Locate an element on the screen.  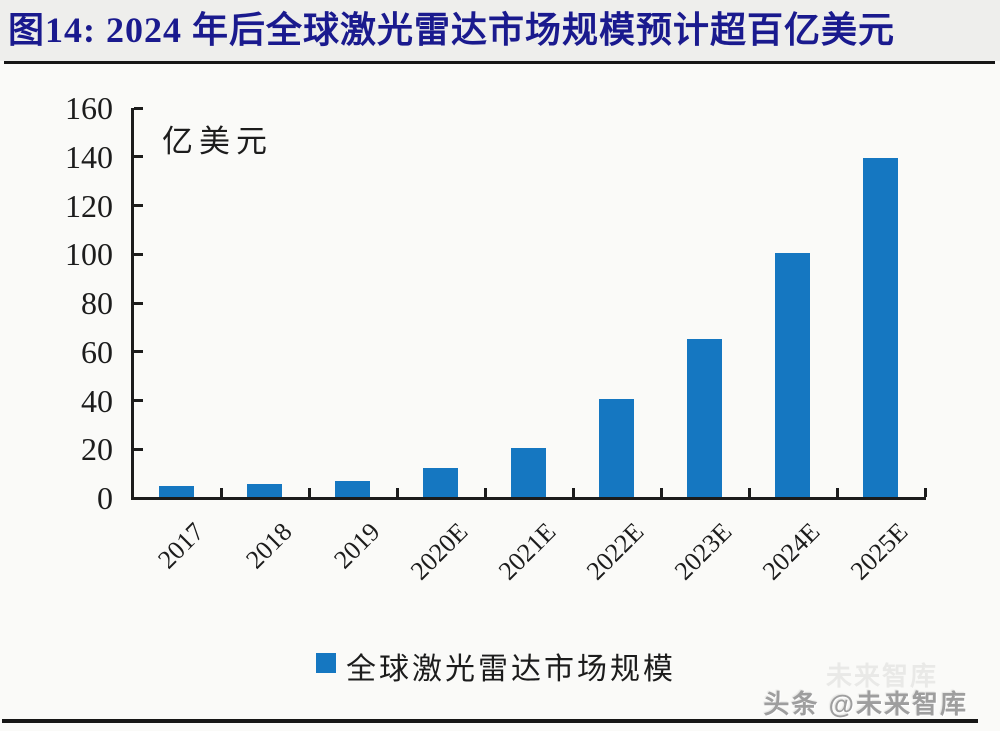
figure-title: 图14: 2024 年后全球激光雷达市场规模预计超百亿美元 is located at coordinates (451, 30).